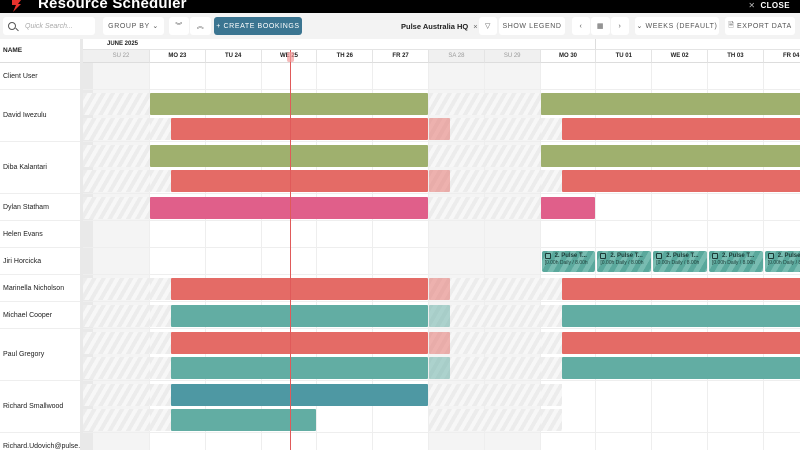 This screenshot has height=450, width=800. Describe the element at coordinates (40, 51) in the screenshot. I see `name-column-header: NAME` at that location.